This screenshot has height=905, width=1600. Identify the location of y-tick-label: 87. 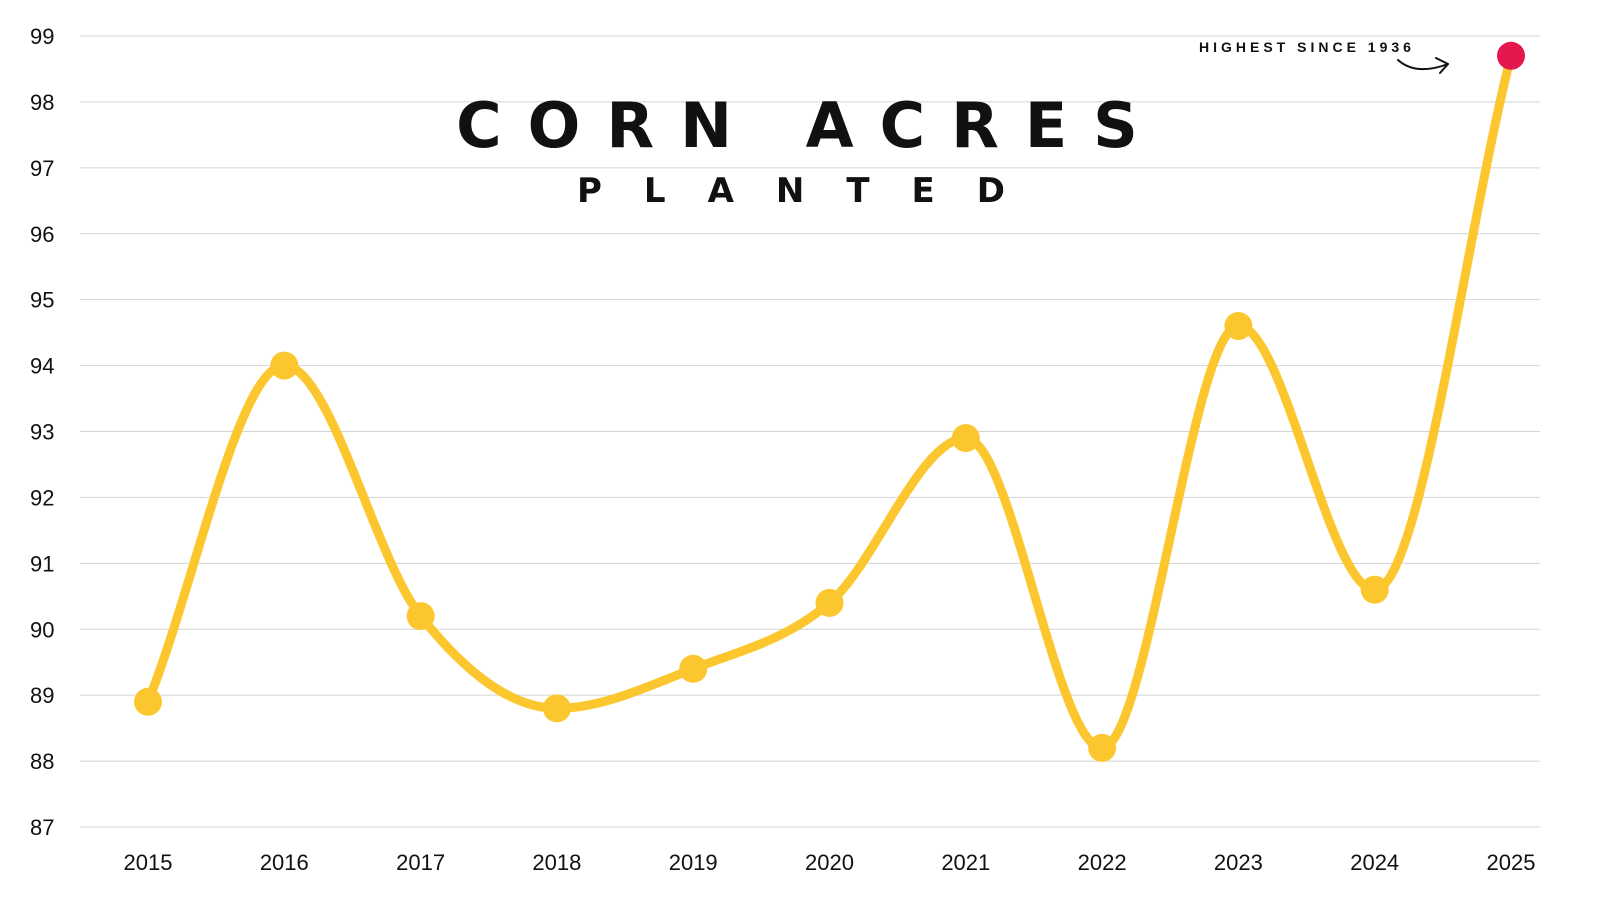
(42, 827).